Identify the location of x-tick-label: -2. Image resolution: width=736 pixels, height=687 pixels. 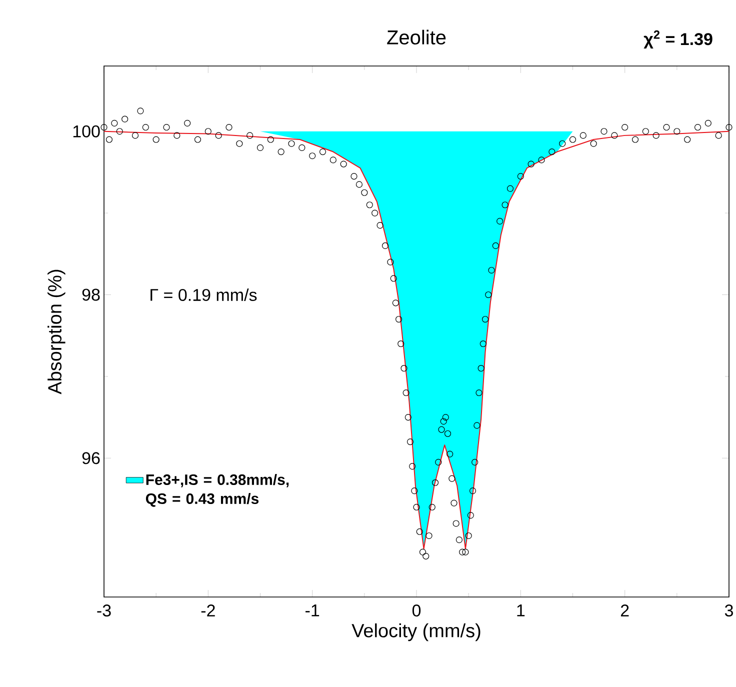
(208, 610).